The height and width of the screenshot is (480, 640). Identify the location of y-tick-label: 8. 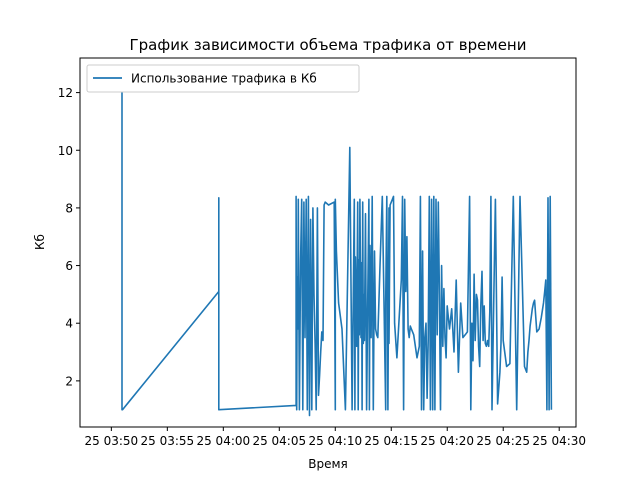
(69, 208).